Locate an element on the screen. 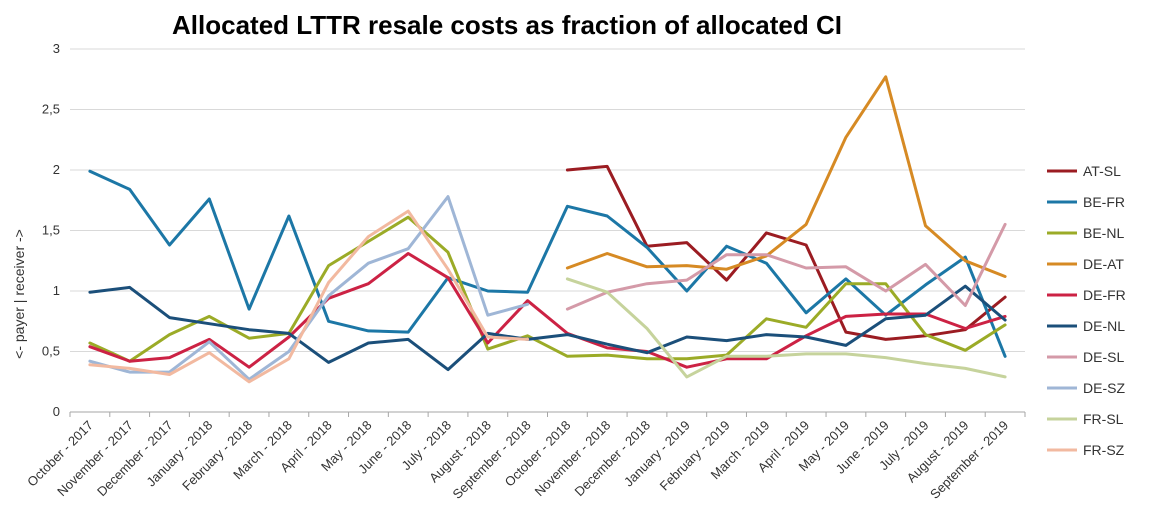 Image resolution: width=1166 pixels, height=528 pixels. series-line-de-sl is located at coordinates (786, 266).